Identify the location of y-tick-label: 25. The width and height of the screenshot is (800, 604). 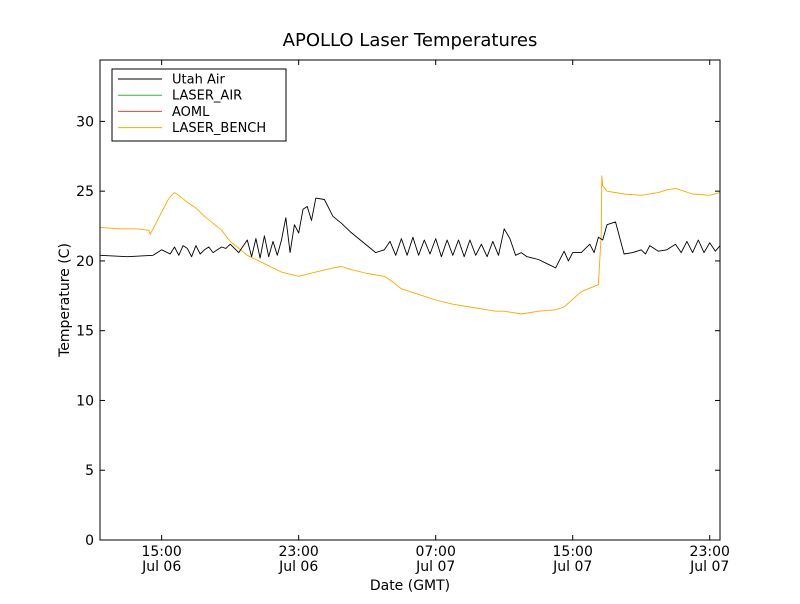
(85, 192).